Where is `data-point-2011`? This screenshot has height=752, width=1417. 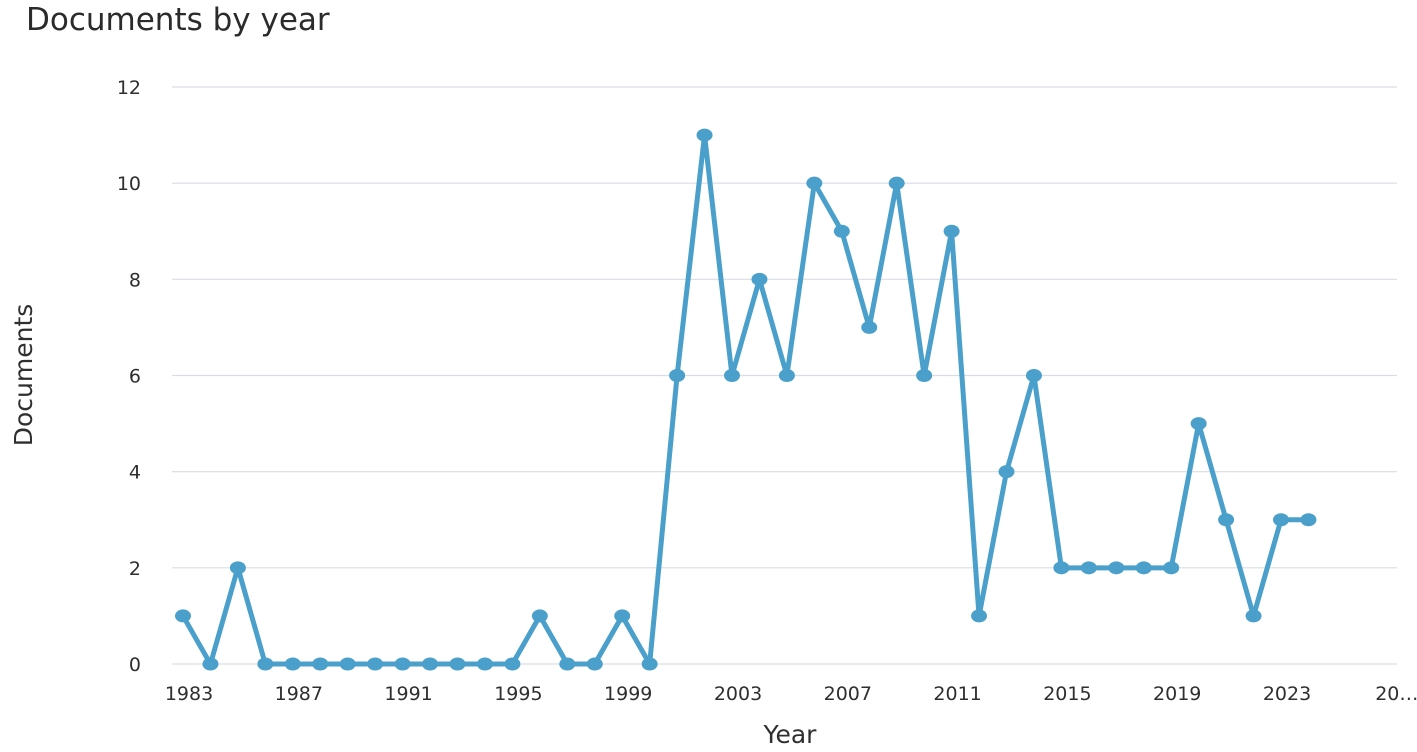
data-point-2011 is located at coordinates (951, 231).